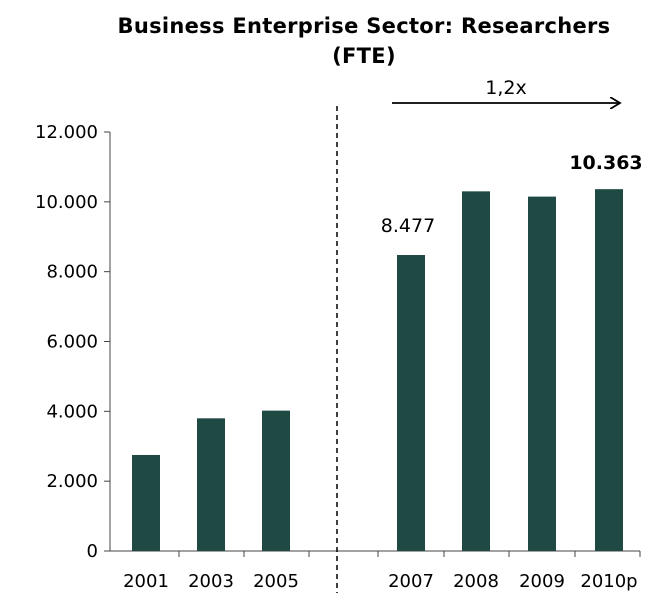  What do you see at coordinates (72, 481) in the screenshot?
I see `y-tick-label: 2.000` at bounding box center [72, 481].